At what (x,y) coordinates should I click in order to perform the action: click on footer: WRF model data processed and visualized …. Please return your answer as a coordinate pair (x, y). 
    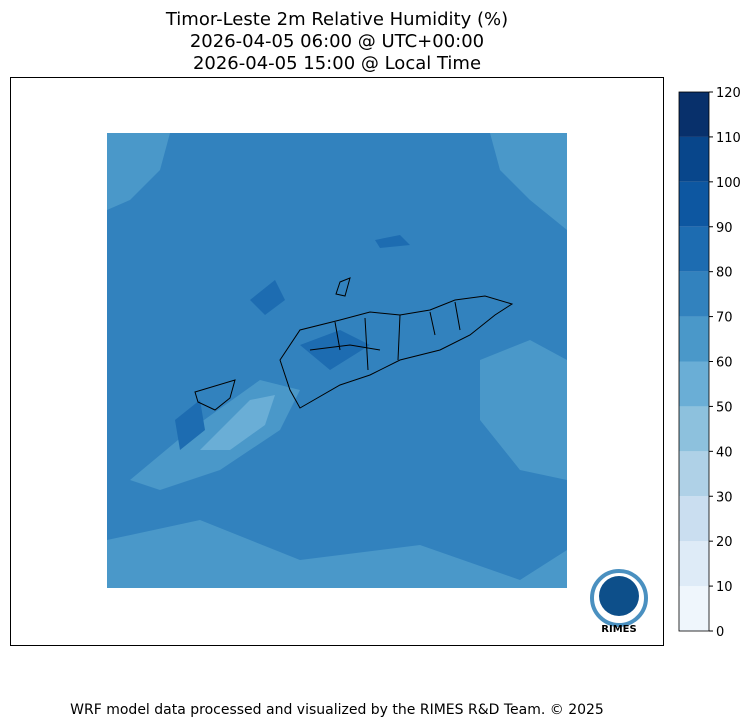
    Looking at the image, I should click on (337, 710).